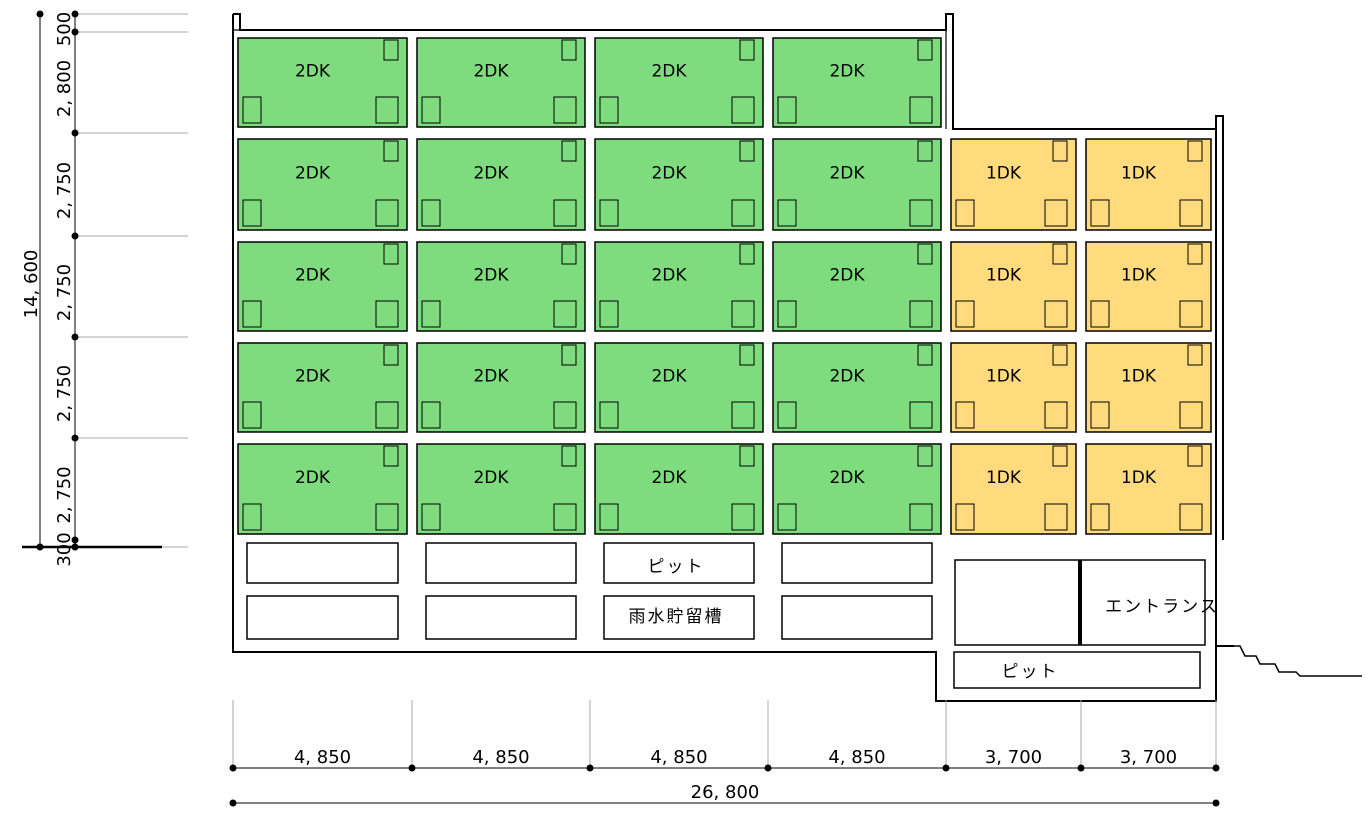 The image size is (1370, 813). What do you see at coordinates (857, 617) in the screenshot?
I see `rain-tank-room` at bounding box center [857, 617].